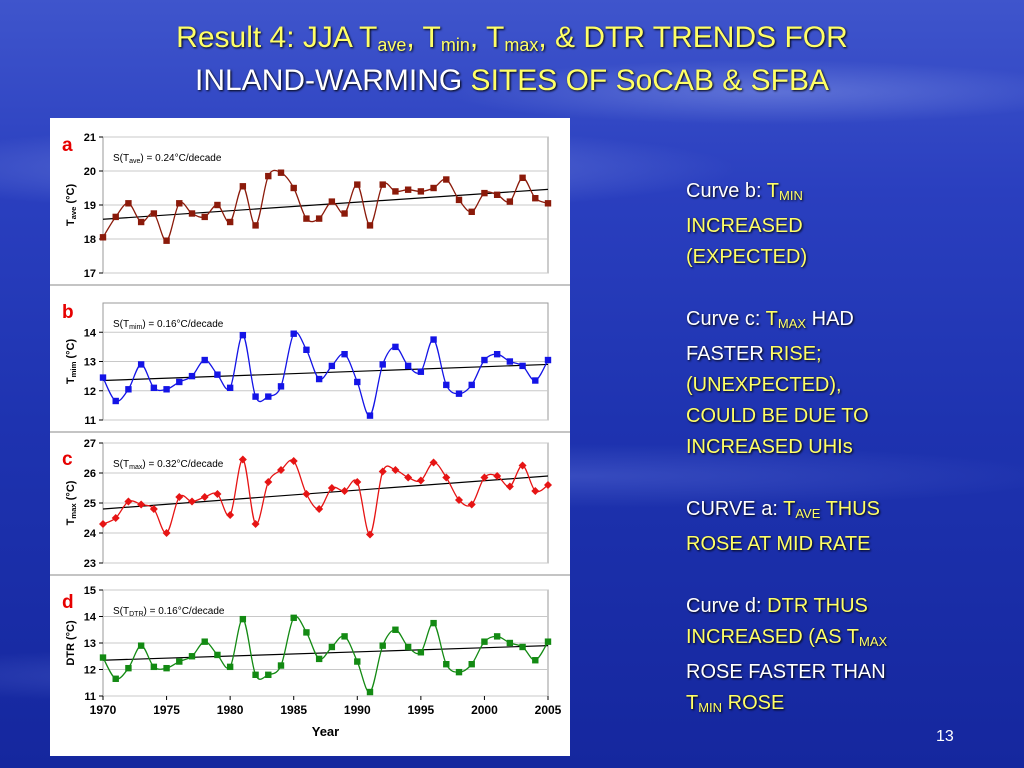  Describe the element at coordinates (484, 710) in the screenshot. I see `x-tick-label: 2000` at that location.